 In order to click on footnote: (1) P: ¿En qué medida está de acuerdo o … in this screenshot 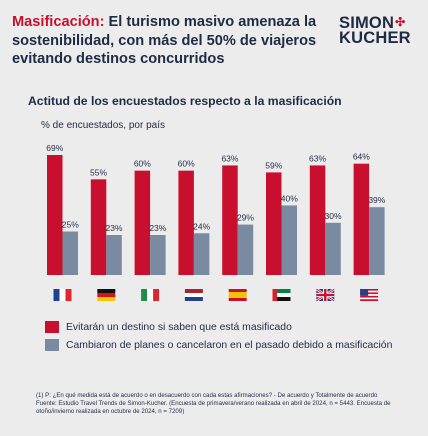, I will do `click(226, 404)`.